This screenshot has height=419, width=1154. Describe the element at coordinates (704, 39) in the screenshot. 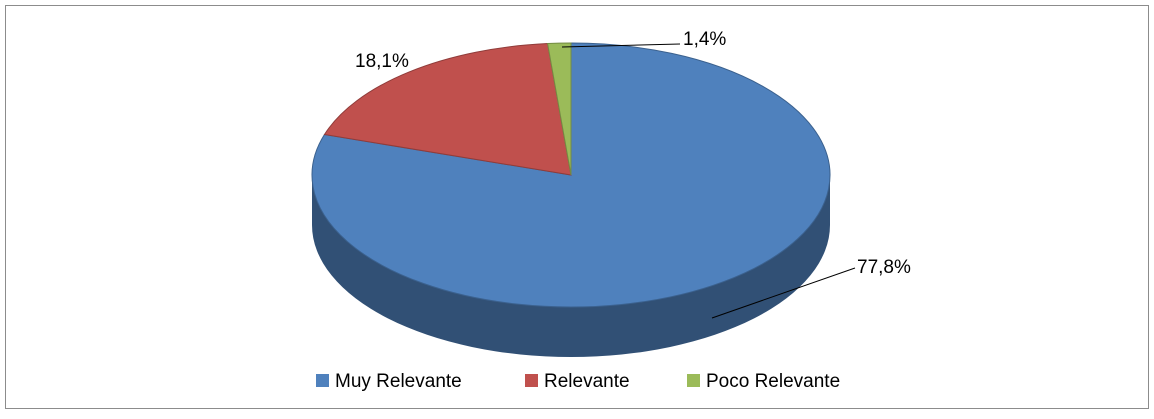

I see `data-label: 1,4%` at that location.